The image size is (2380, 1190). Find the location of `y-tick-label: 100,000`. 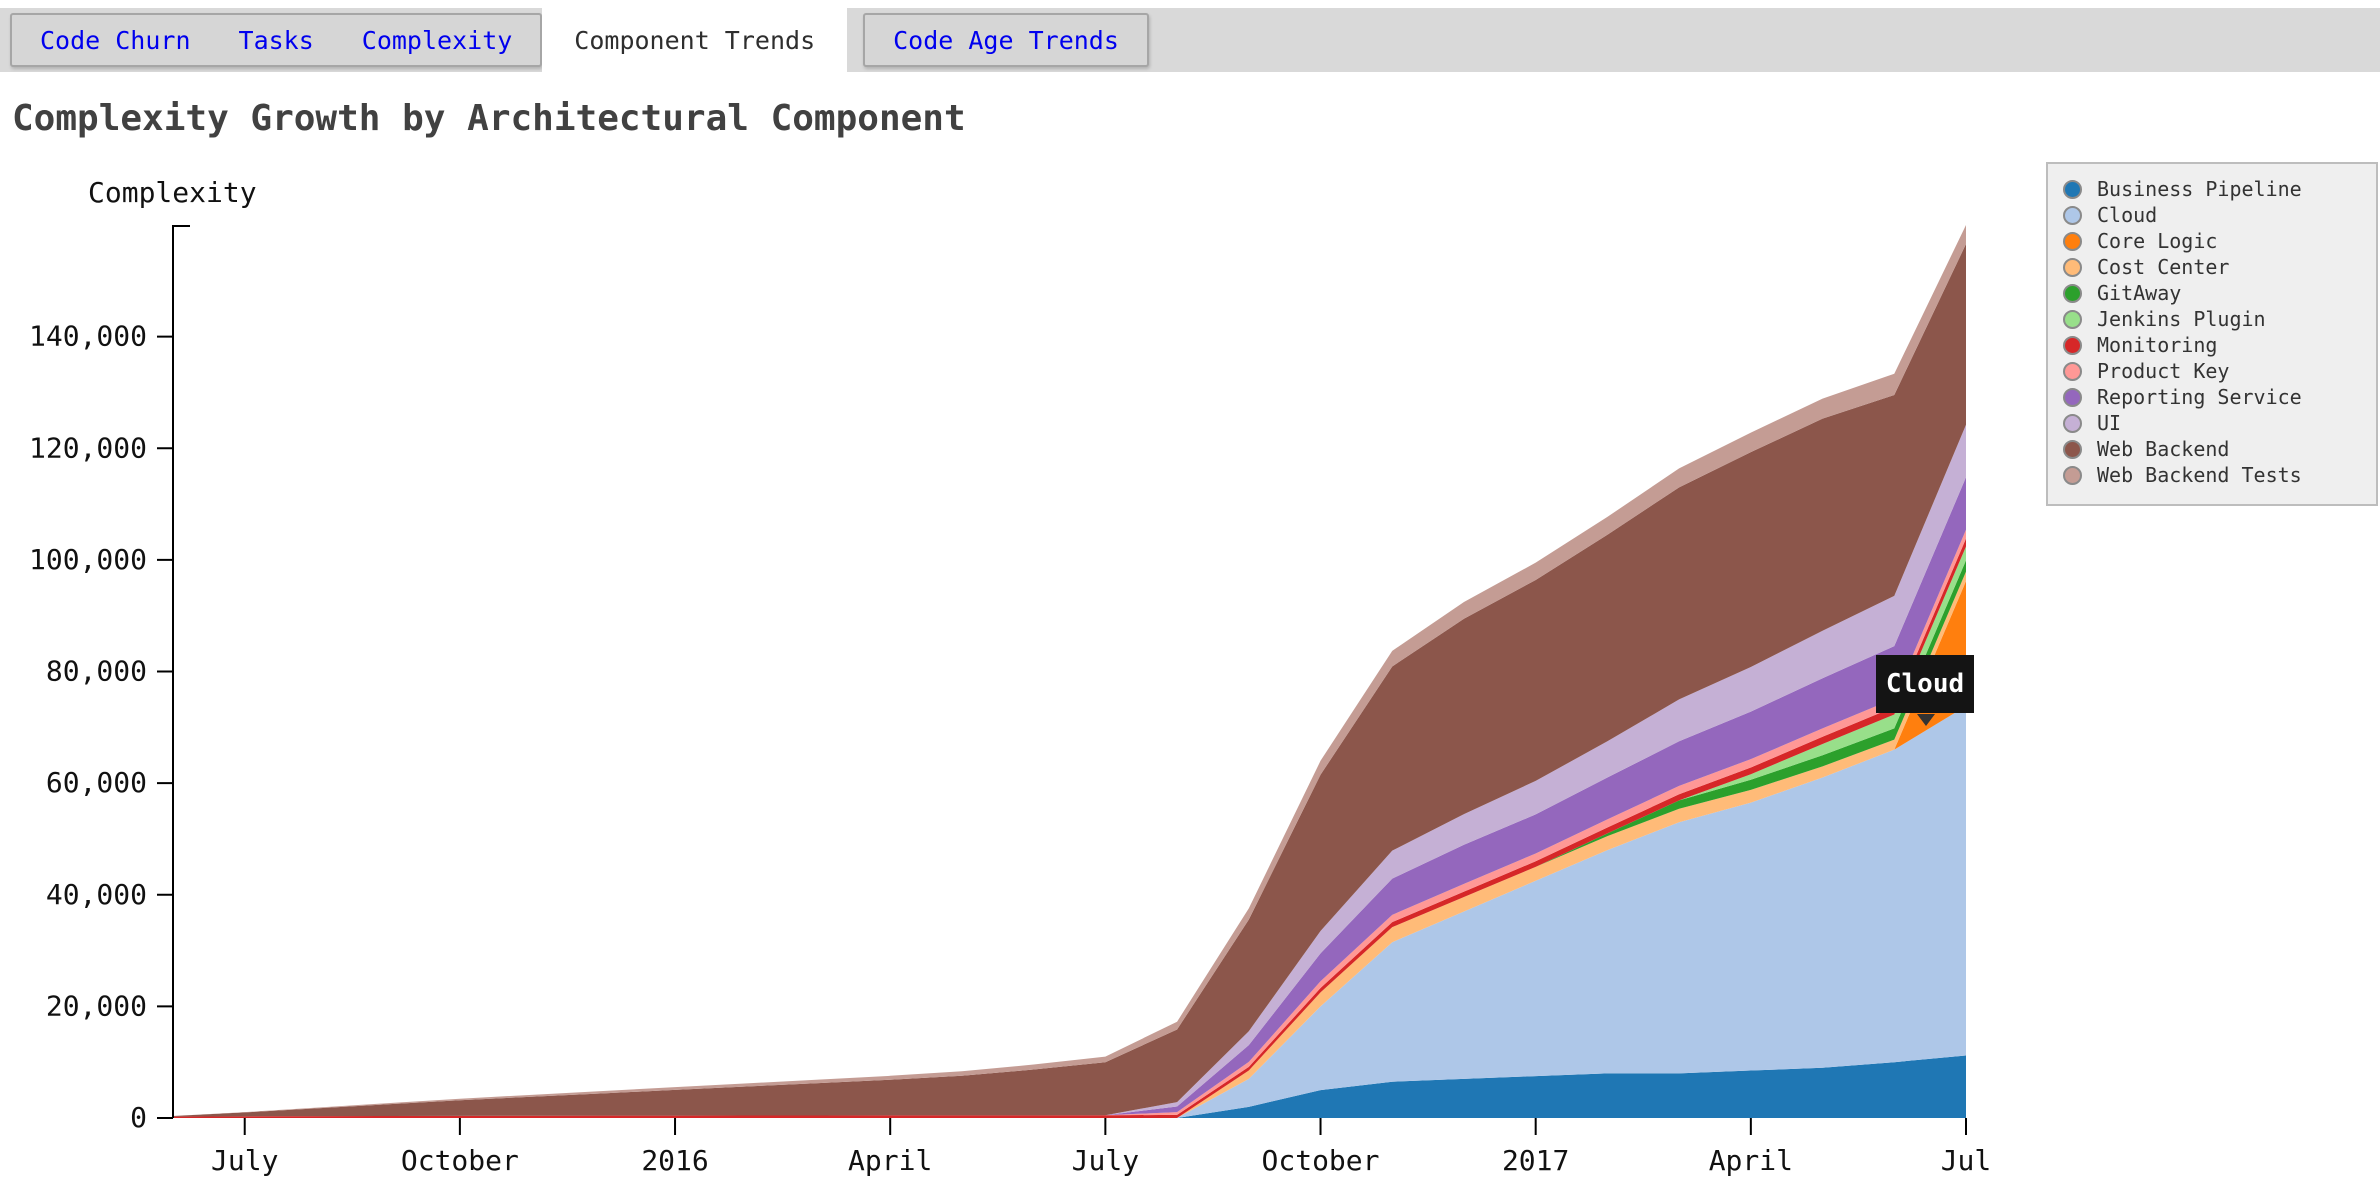

y-tick-label: 100,000 is located at coordinates (88, 559).